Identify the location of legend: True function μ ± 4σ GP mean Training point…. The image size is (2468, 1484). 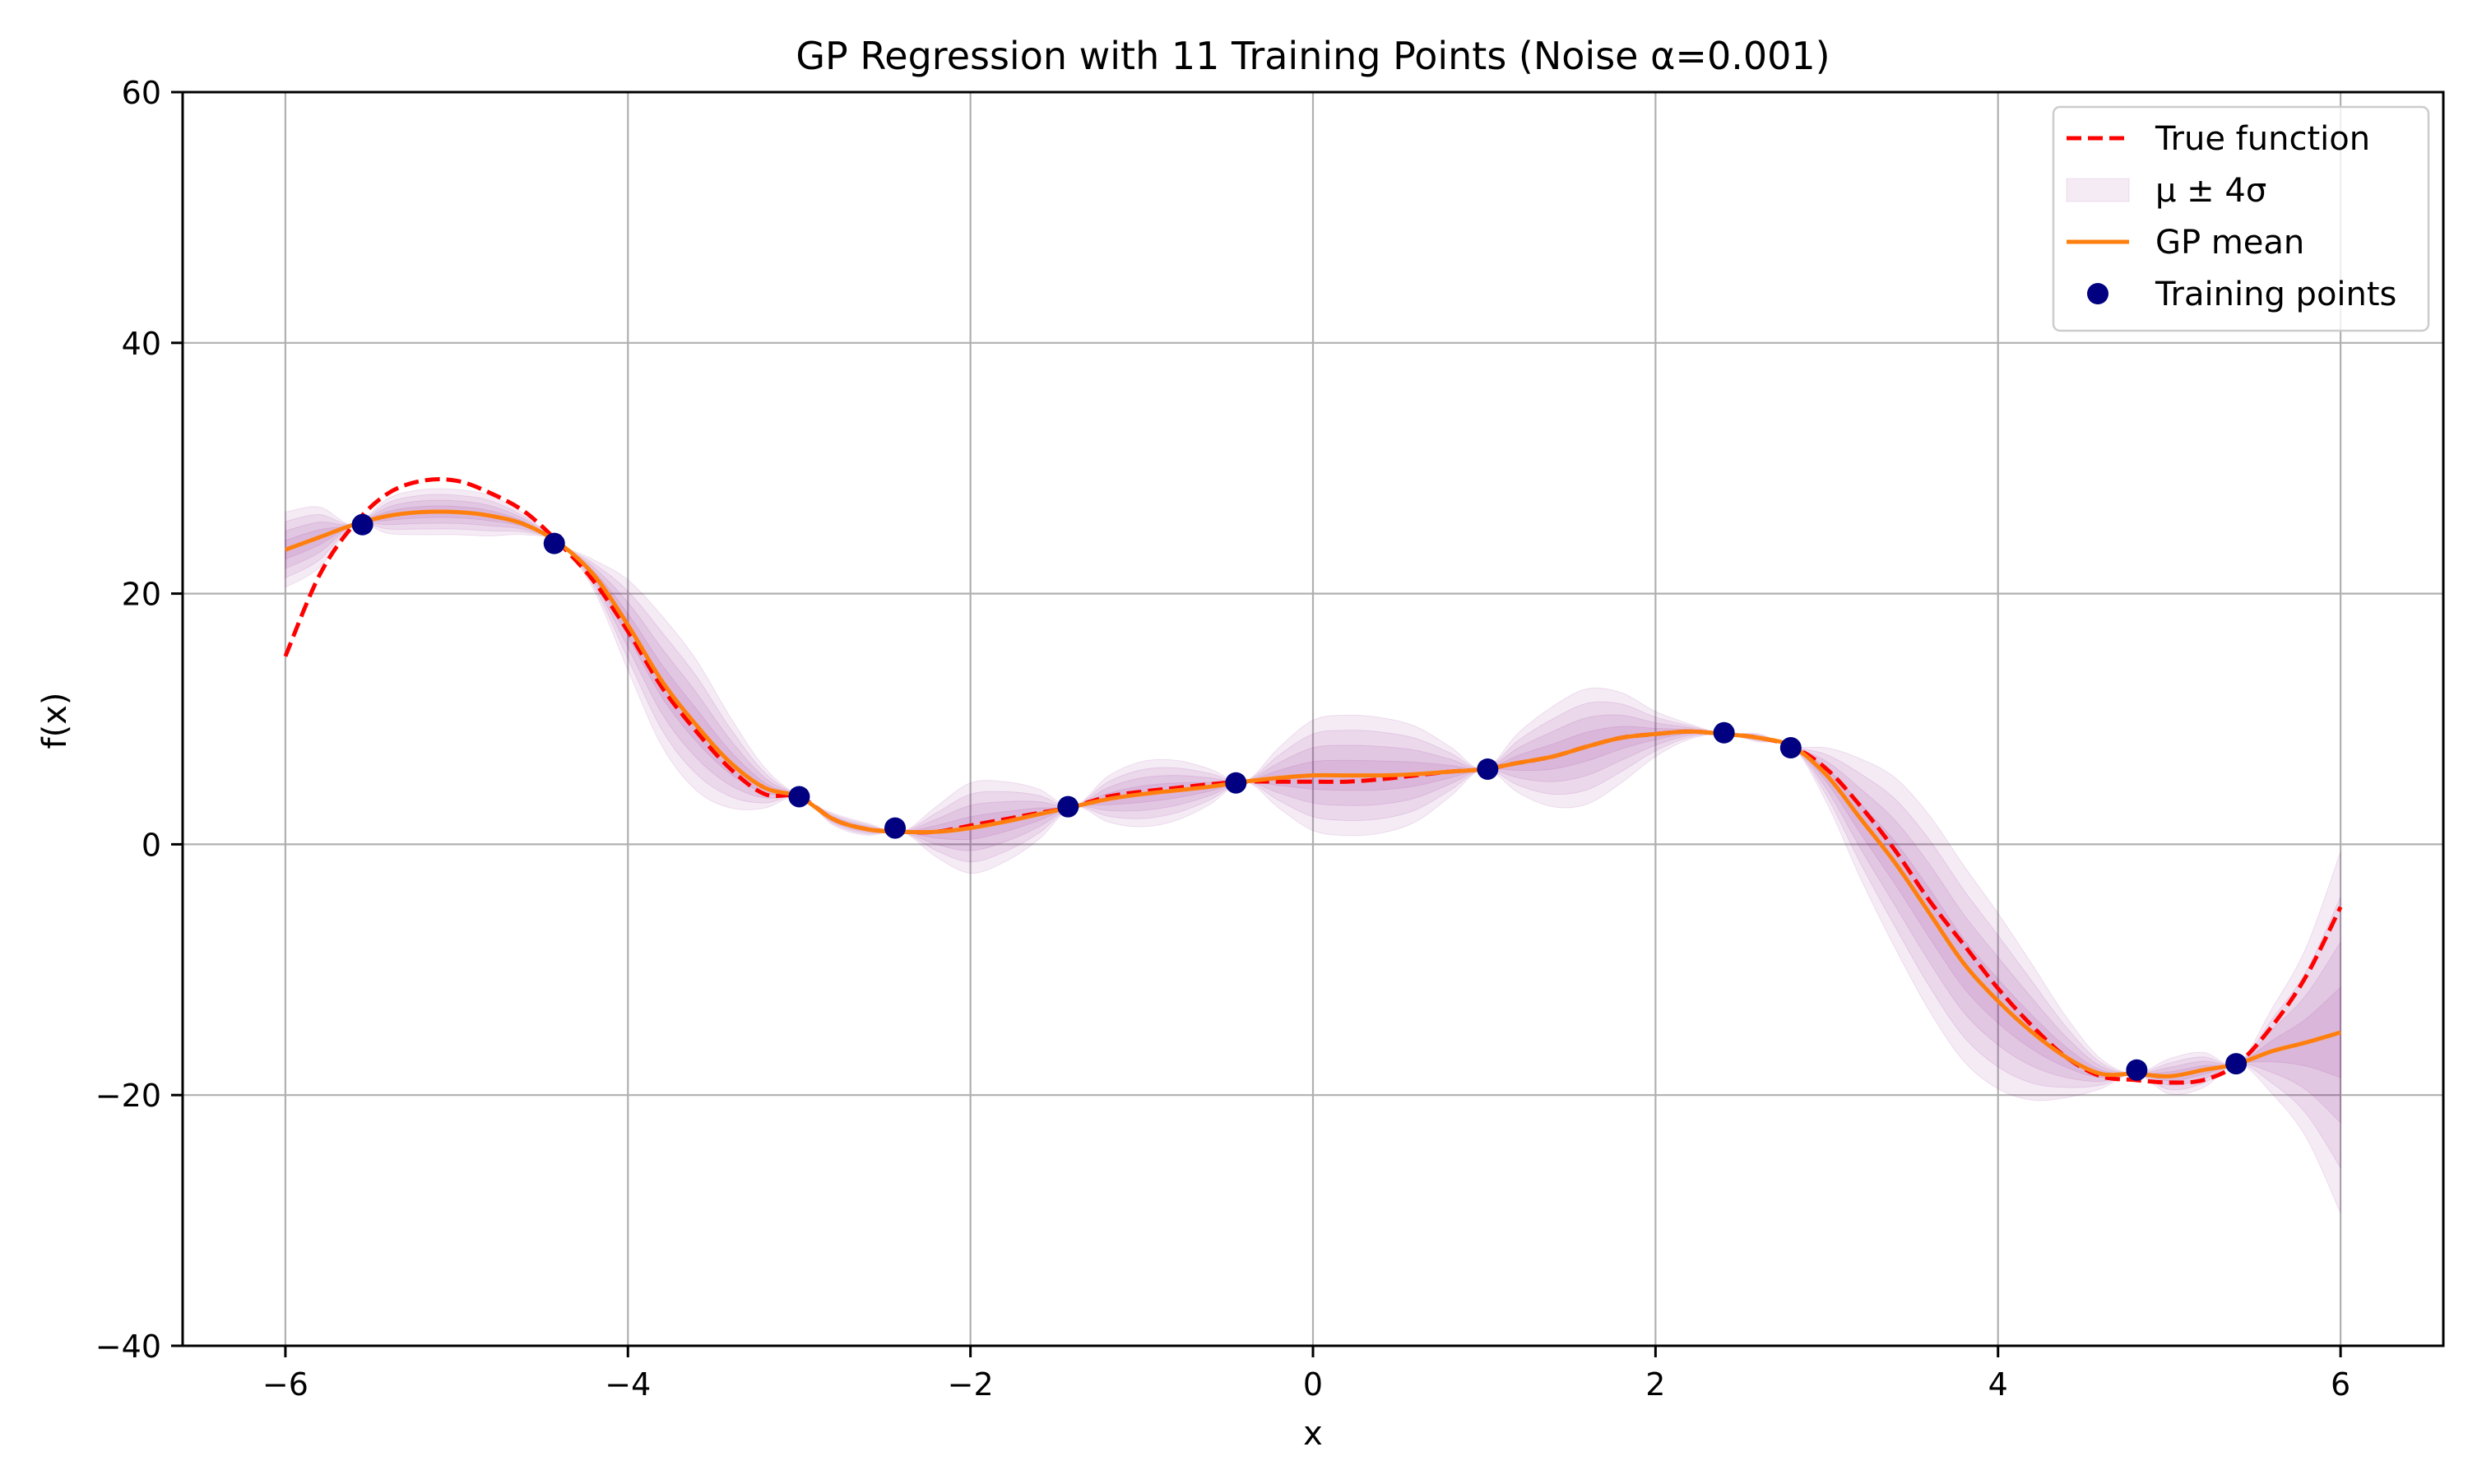
(2241, 218).